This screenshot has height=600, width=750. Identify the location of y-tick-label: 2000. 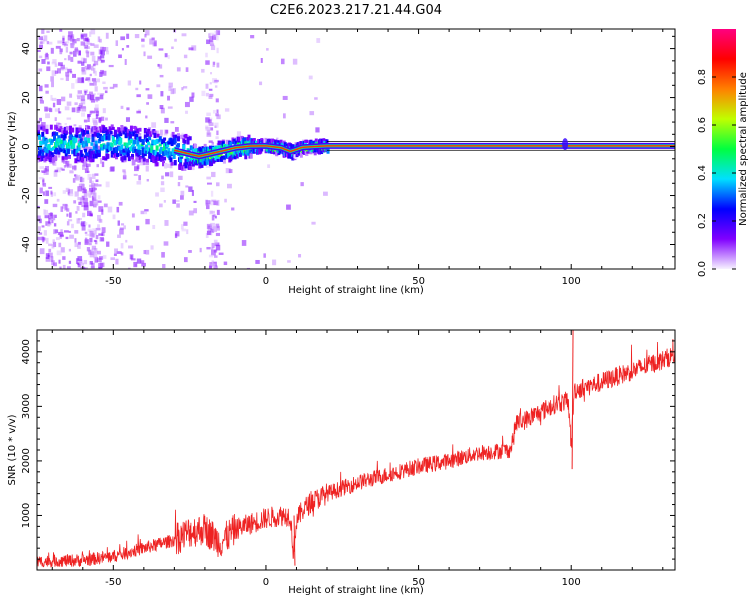
(26, 460).